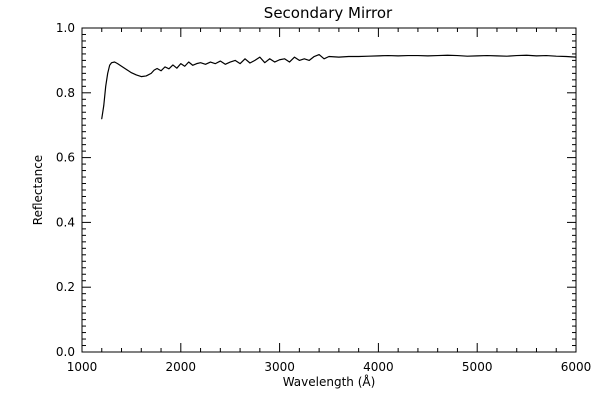 The height and width of the screenshot is (400, 600). What do you see at coordinates (329, 381) in the screenshot?
I see `x-axis-label: Wavelength (Å)` at bounding box center [329, 381].